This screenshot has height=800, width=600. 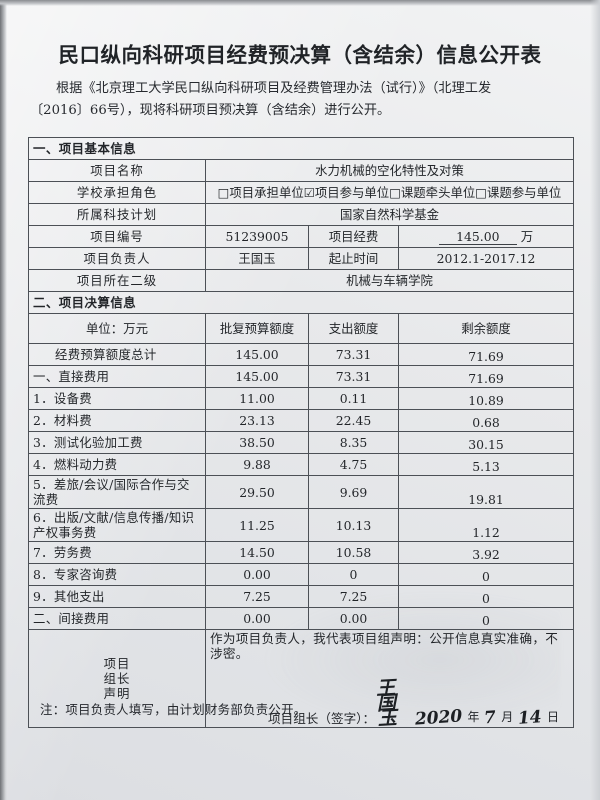 I want to click on section2-heading: 二、项目决算信息, so click(x=301, y=302).